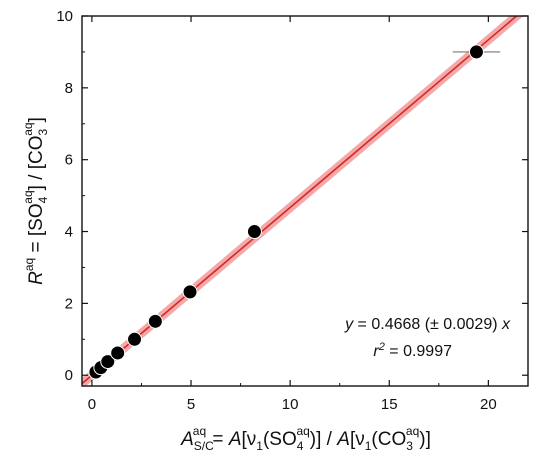 The image size is (550, 460). What do you see at coordinates (305, 438) in the screenshot?
I see `x-axis-label: AS/Caq = A[ν1(SO4aq)] / A[ν1(CO3aq)]` at bounding box center [305, 438].